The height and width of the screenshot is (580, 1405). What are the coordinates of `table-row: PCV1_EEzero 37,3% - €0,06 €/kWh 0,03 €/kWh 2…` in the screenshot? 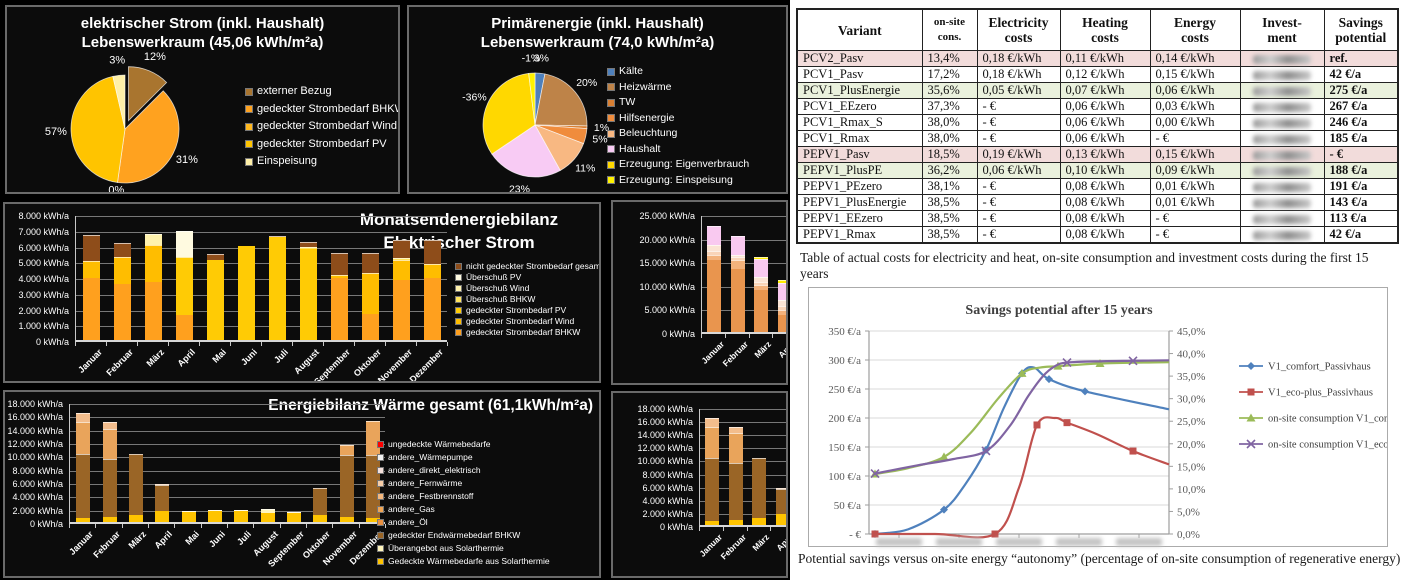 It's located at (1097, 106).